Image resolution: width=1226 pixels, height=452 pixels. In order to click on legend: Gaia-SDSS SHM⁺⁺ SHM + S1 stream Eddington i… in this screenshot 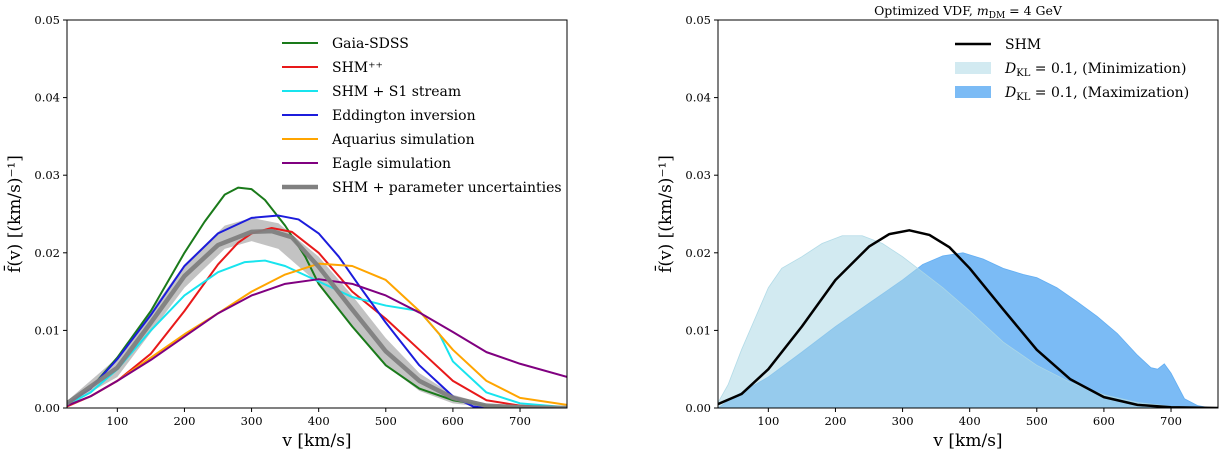, I will do `click(422, 116)`.